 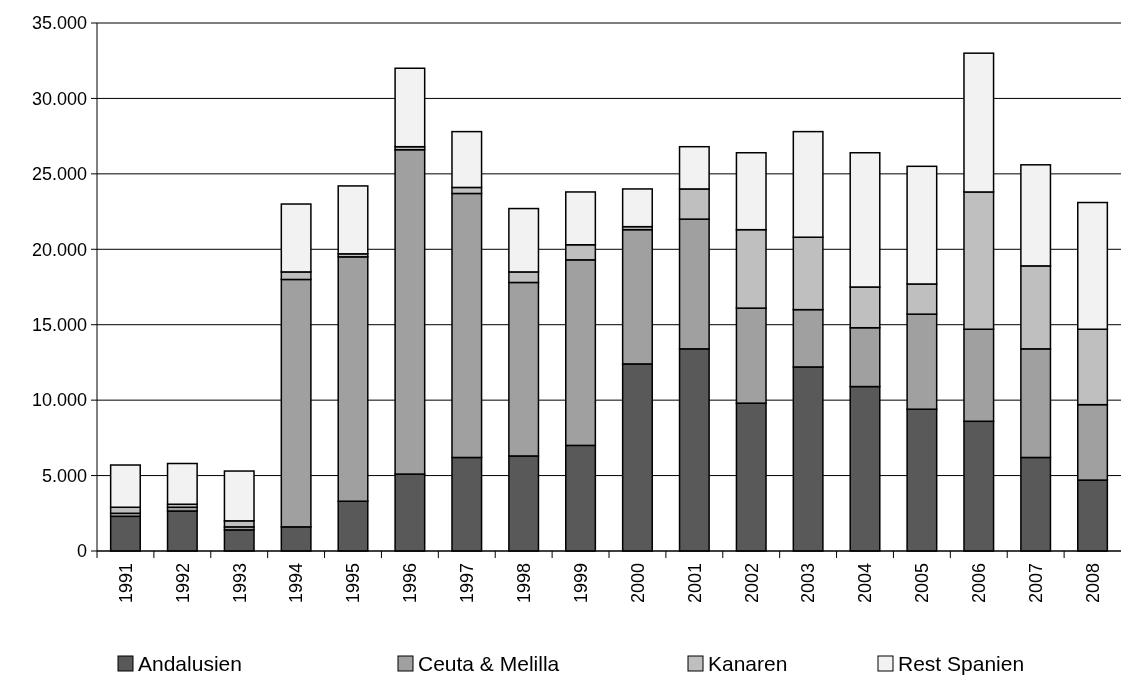 I want to click on x-tick-label: 2007, so click(x=1035, y=583).